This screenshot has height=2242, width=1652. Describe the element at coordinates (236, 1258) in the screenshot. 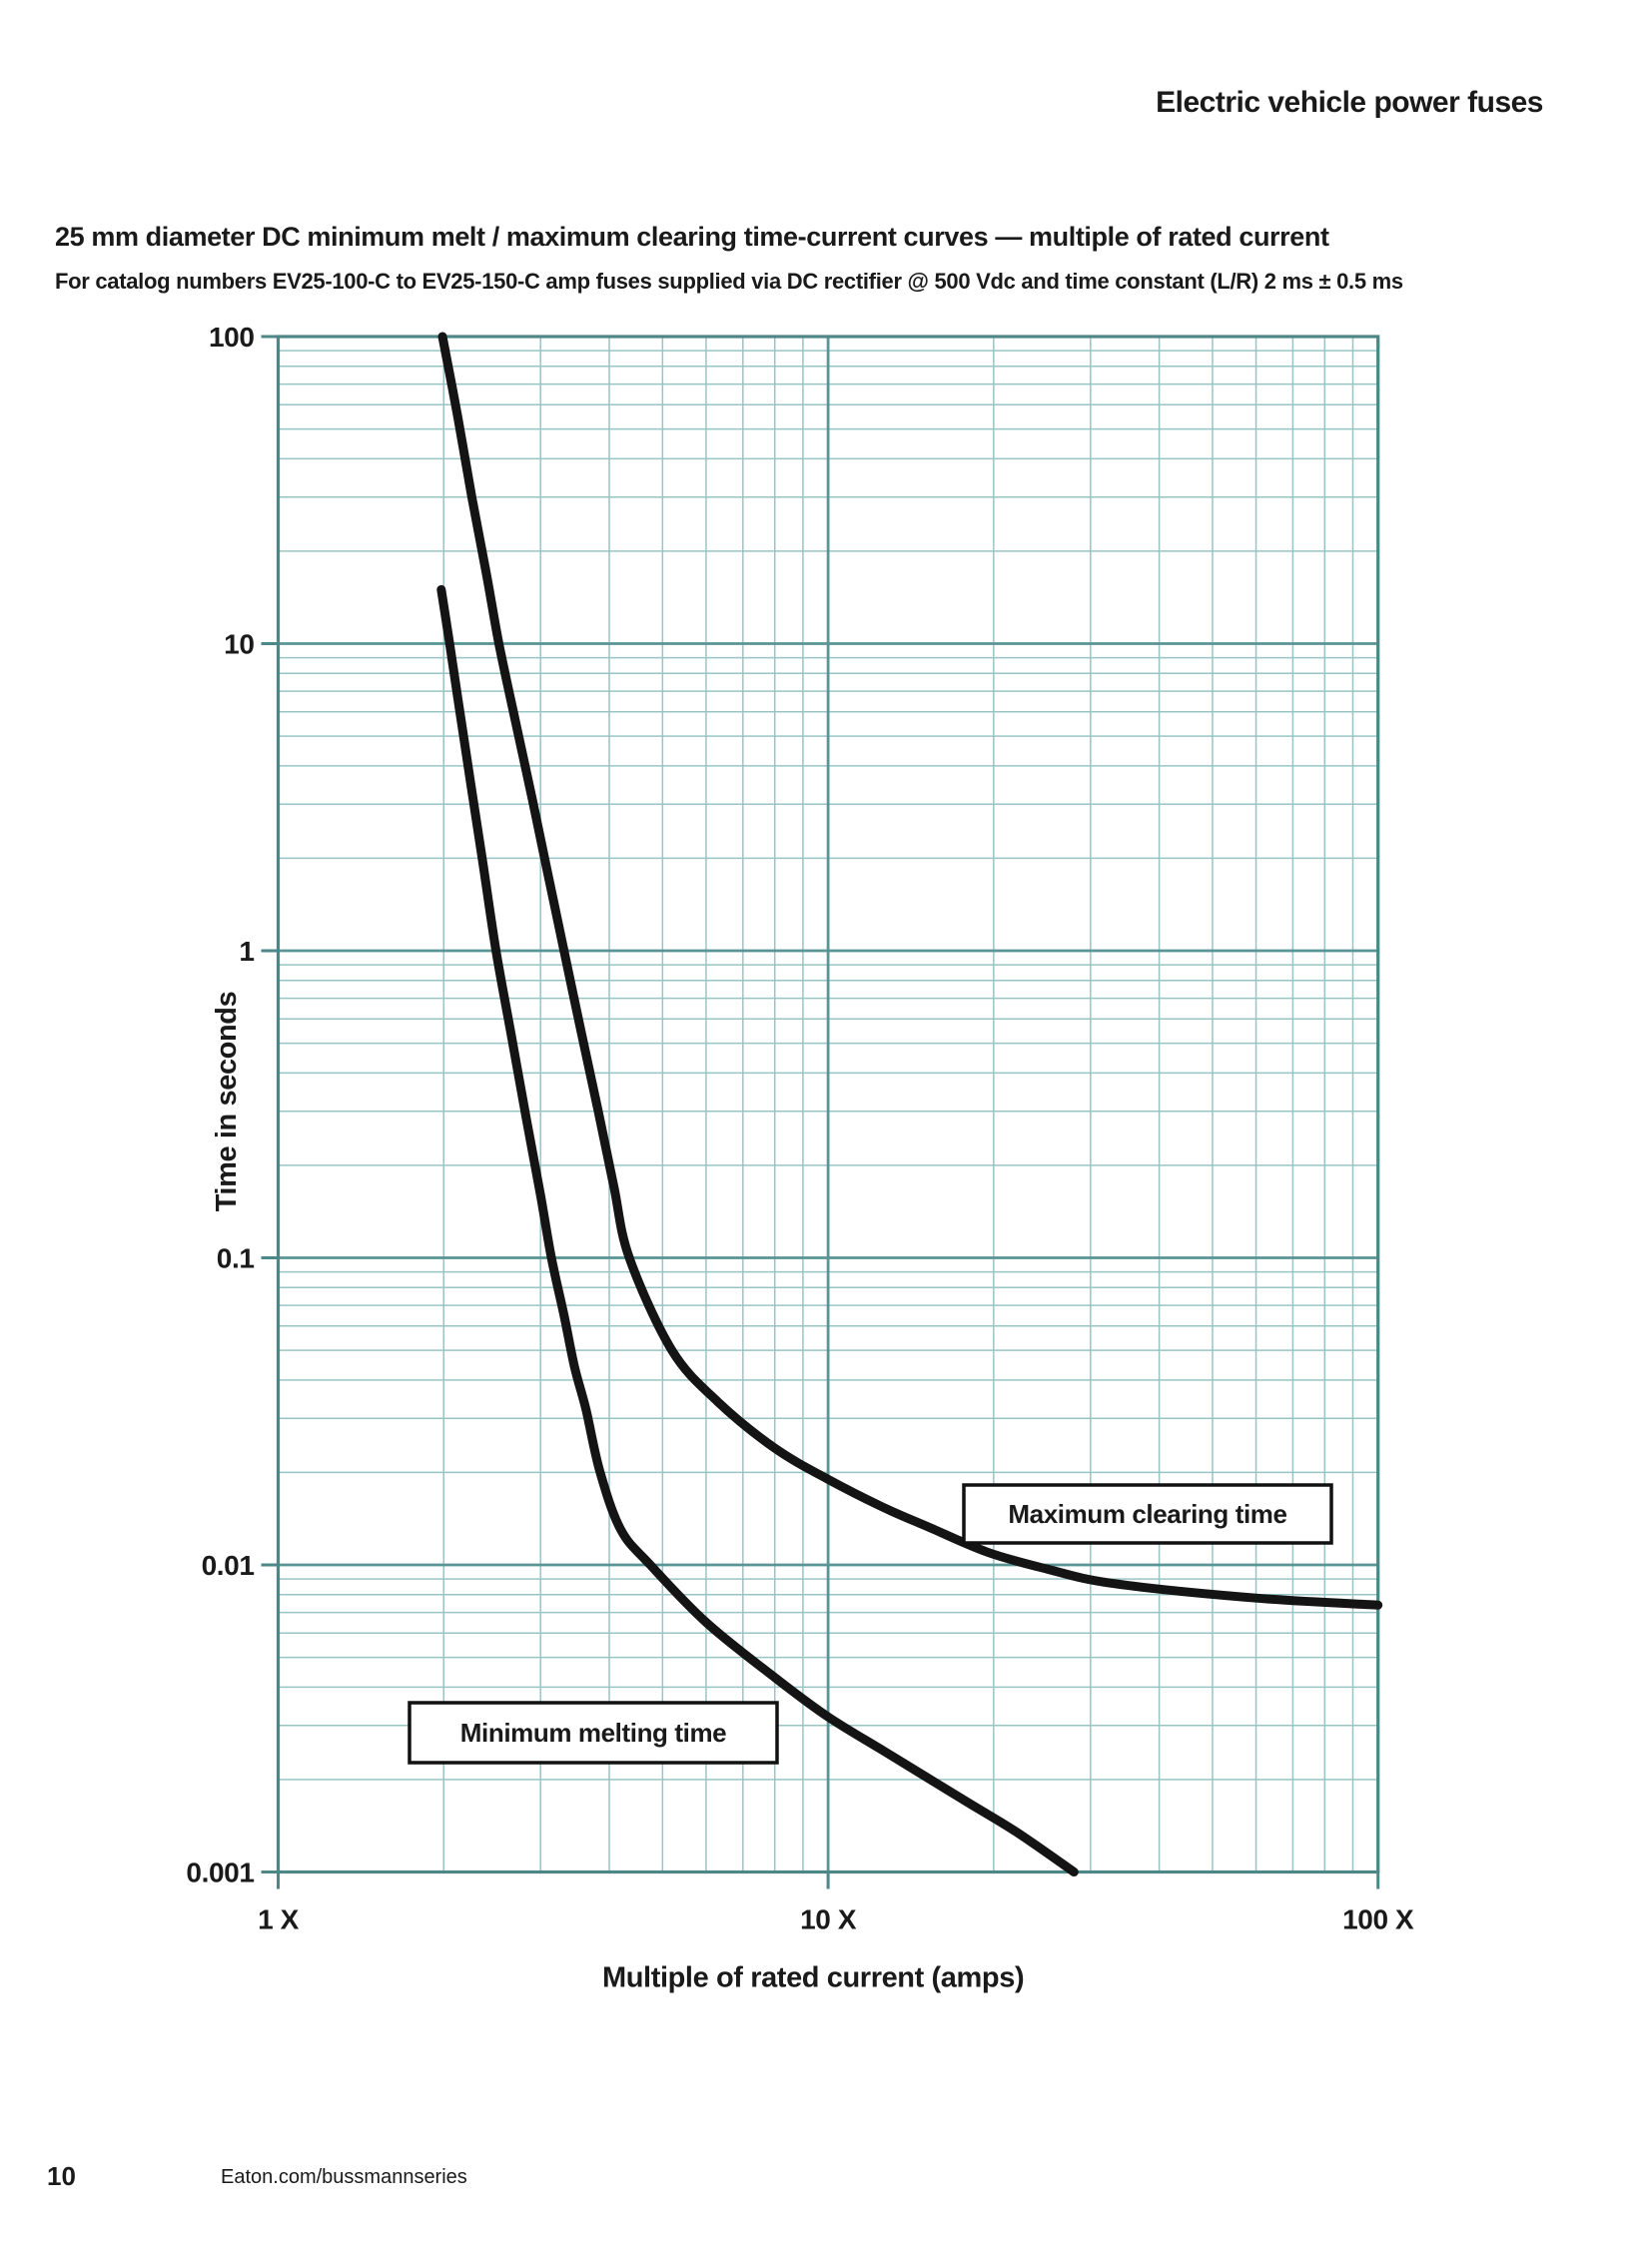

I see `y-tick-label: 0.1` at that location.